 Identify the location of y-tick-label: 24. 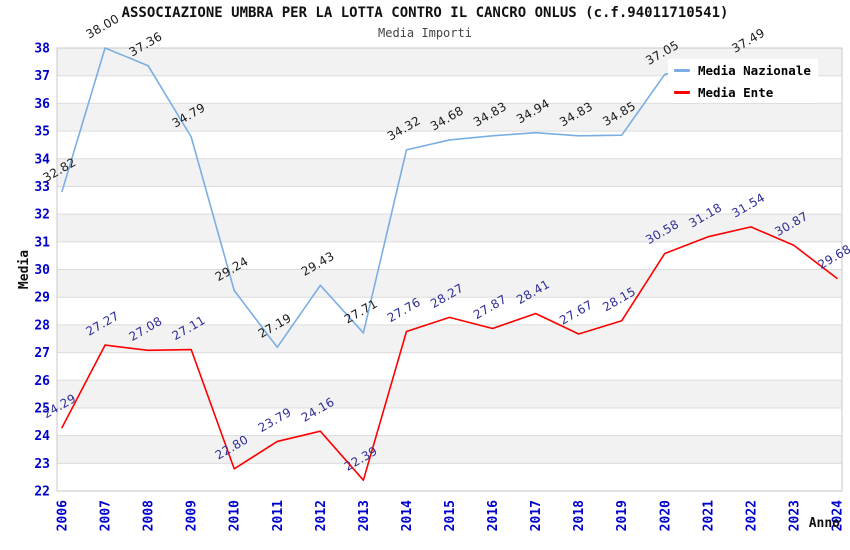
(42, 436).